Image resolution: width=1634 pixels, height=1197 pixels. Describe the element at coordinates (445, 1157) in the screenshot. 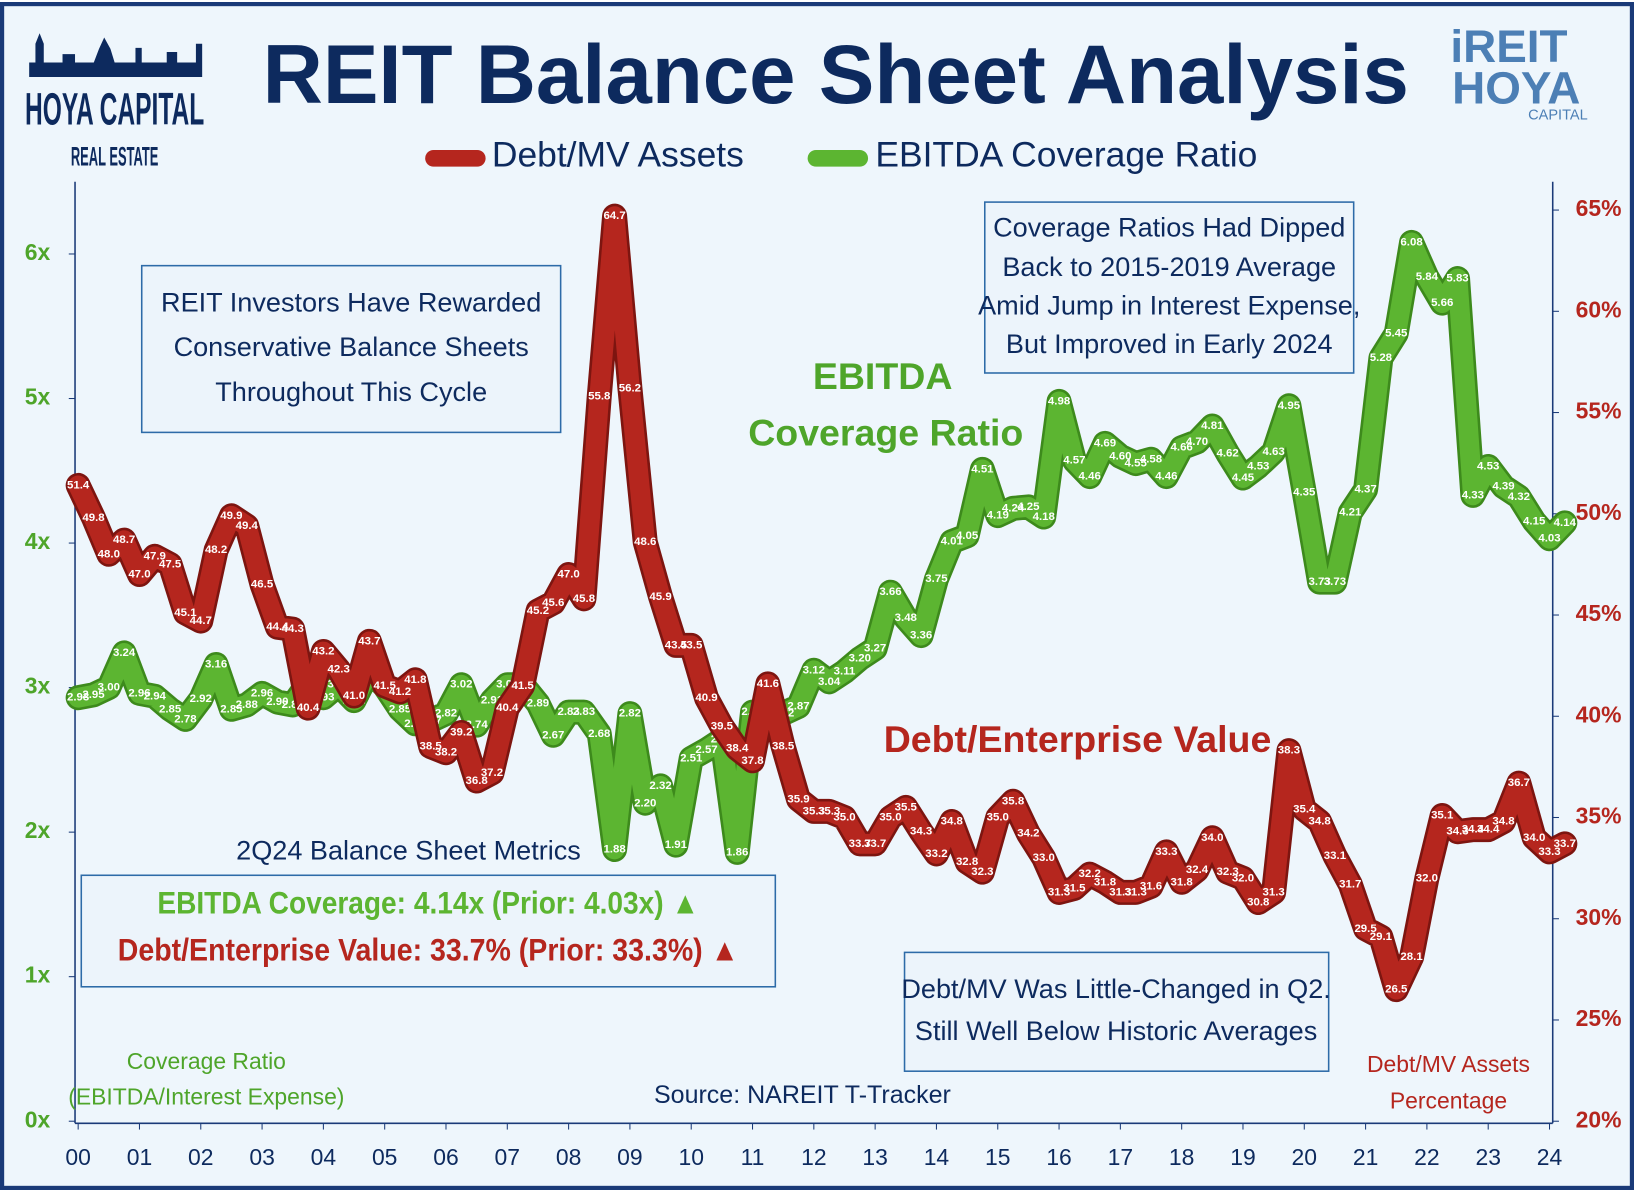

I see `x-tick-label: 06` at that location.